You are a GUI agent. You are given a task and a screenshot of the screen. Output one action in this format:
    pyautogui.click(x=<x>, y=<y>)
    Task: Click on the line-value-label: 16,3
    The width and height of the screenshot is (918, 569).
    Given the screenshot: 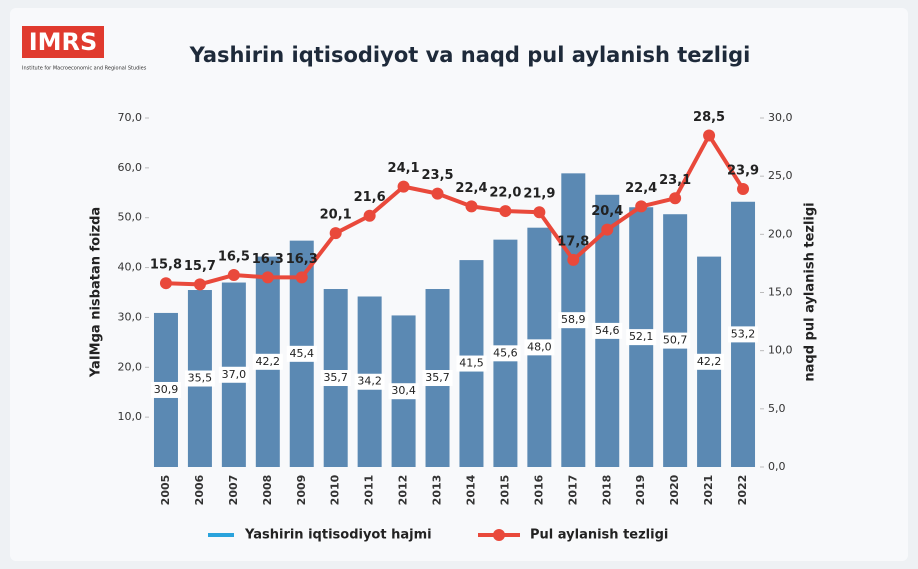 What is the action you would take?
    pyautogui.click(x=268, y=259)
    